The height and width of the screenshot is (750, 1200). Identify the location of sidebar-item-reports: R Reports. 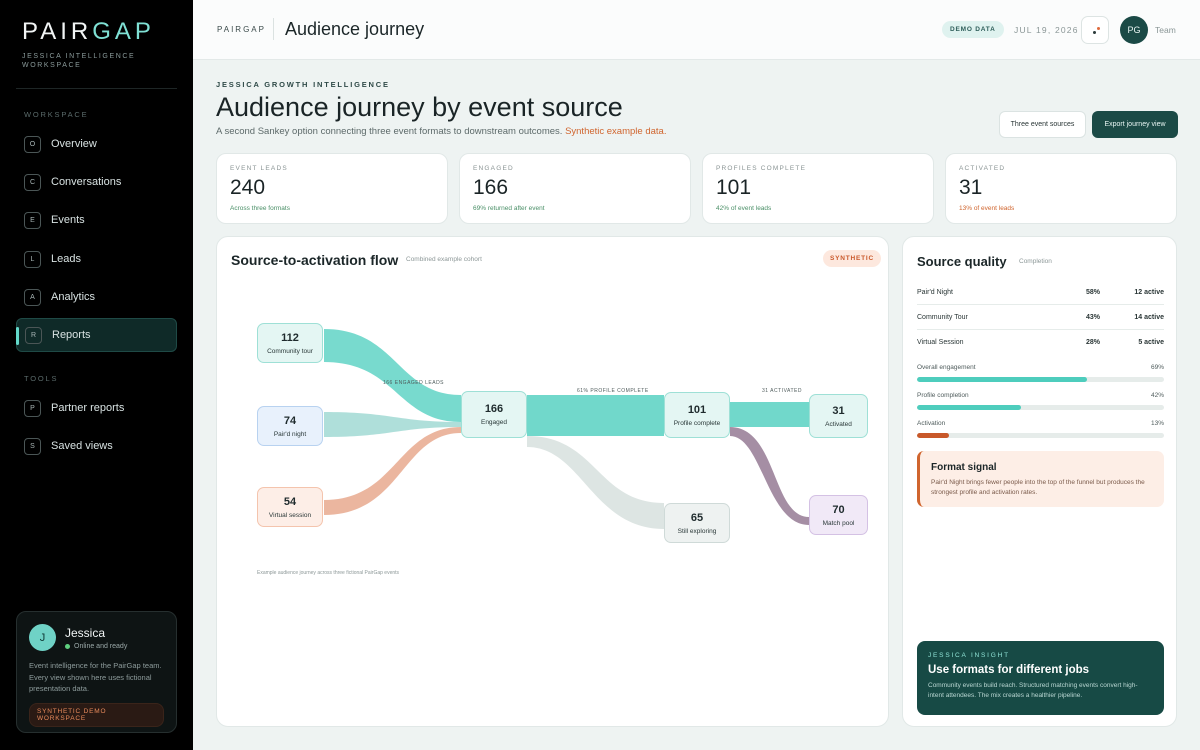
(96, 335).